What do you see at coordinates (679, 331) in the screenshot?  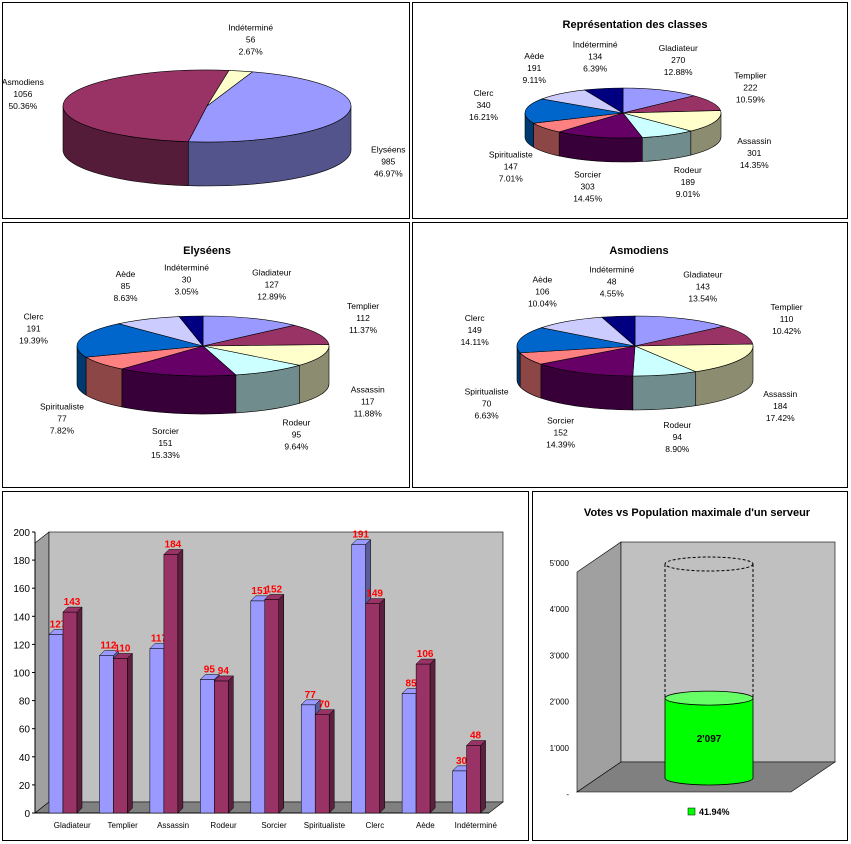 I see `pie-slice-gladiateur` at bounding box center [679, 331].